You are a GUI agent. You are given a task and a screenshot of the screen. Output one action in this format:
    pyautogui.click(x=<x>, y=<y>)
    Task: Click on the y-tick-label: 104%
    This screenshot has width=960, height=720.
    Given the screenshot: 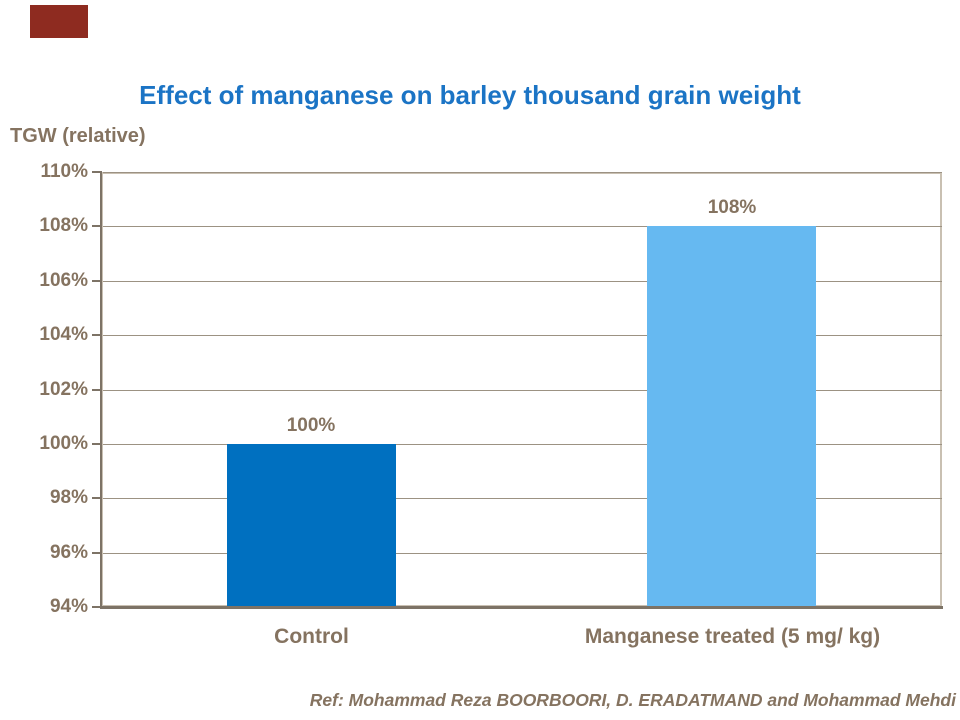 What is the action you would take?
    pyautogui.click(x=63, y=334)
    